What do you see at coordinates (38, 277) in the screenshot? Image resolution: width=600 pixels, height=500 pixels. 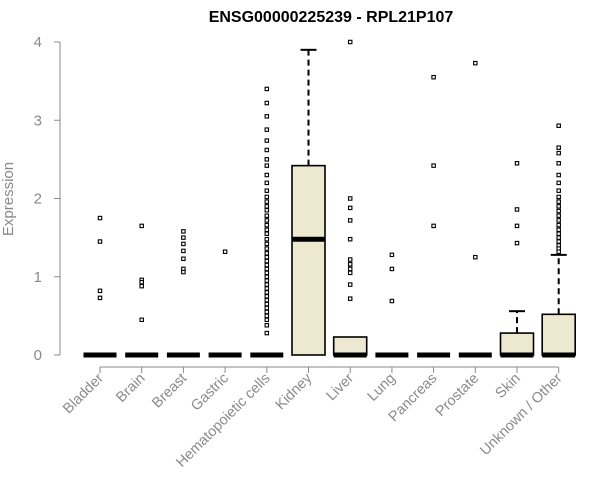 I see `y-tick-label: 1` at bounding box center [38, 277].